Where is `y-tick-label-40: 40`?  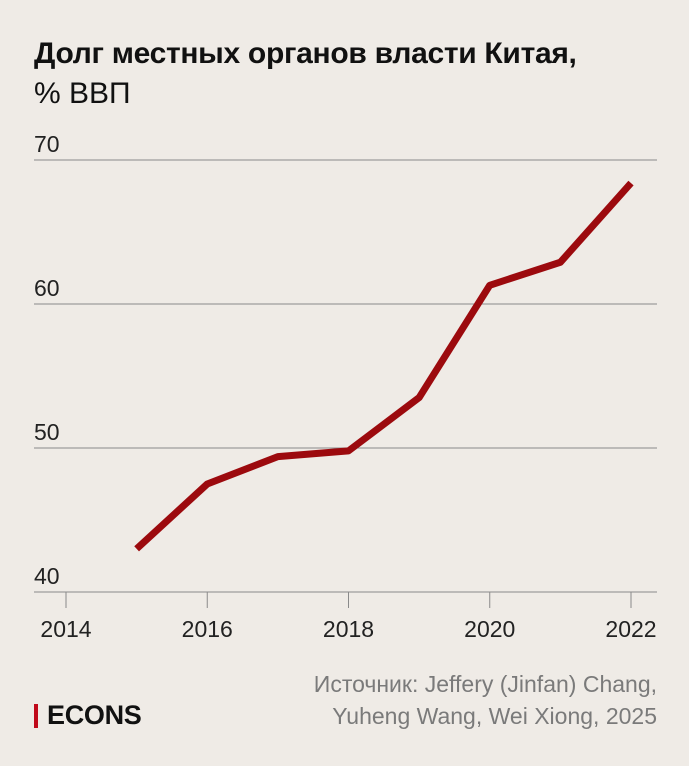 y-tick-label-40: 40 is located at coordinates (47, 576).